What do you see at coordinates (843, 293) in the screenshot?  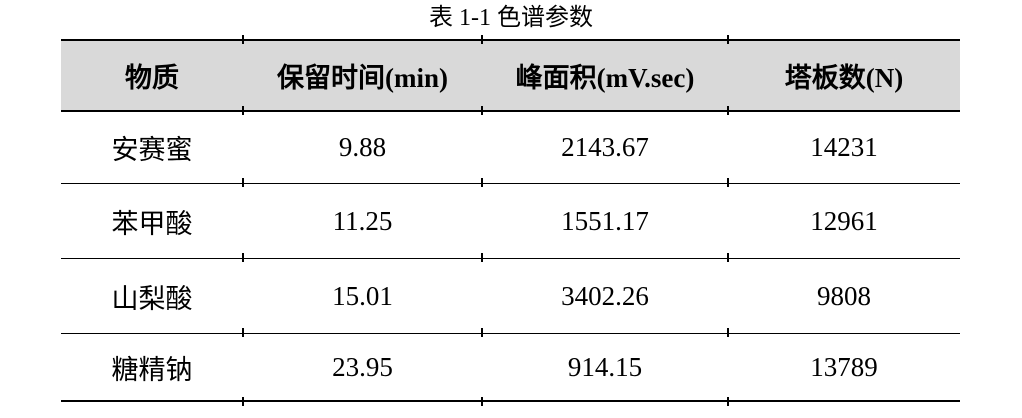 I see `plate-number-cell: 9808` at bounding box center [843, 293].